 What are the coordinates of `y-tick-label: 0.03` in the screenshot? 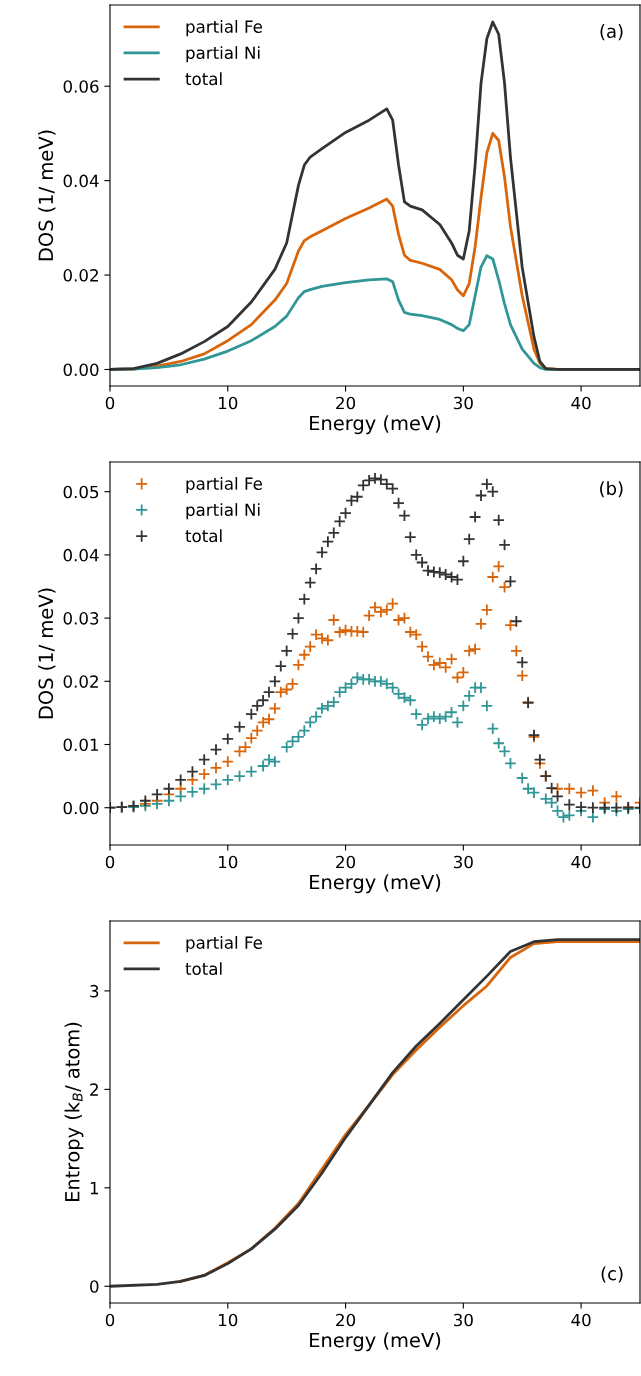 It's located at (81, 618).